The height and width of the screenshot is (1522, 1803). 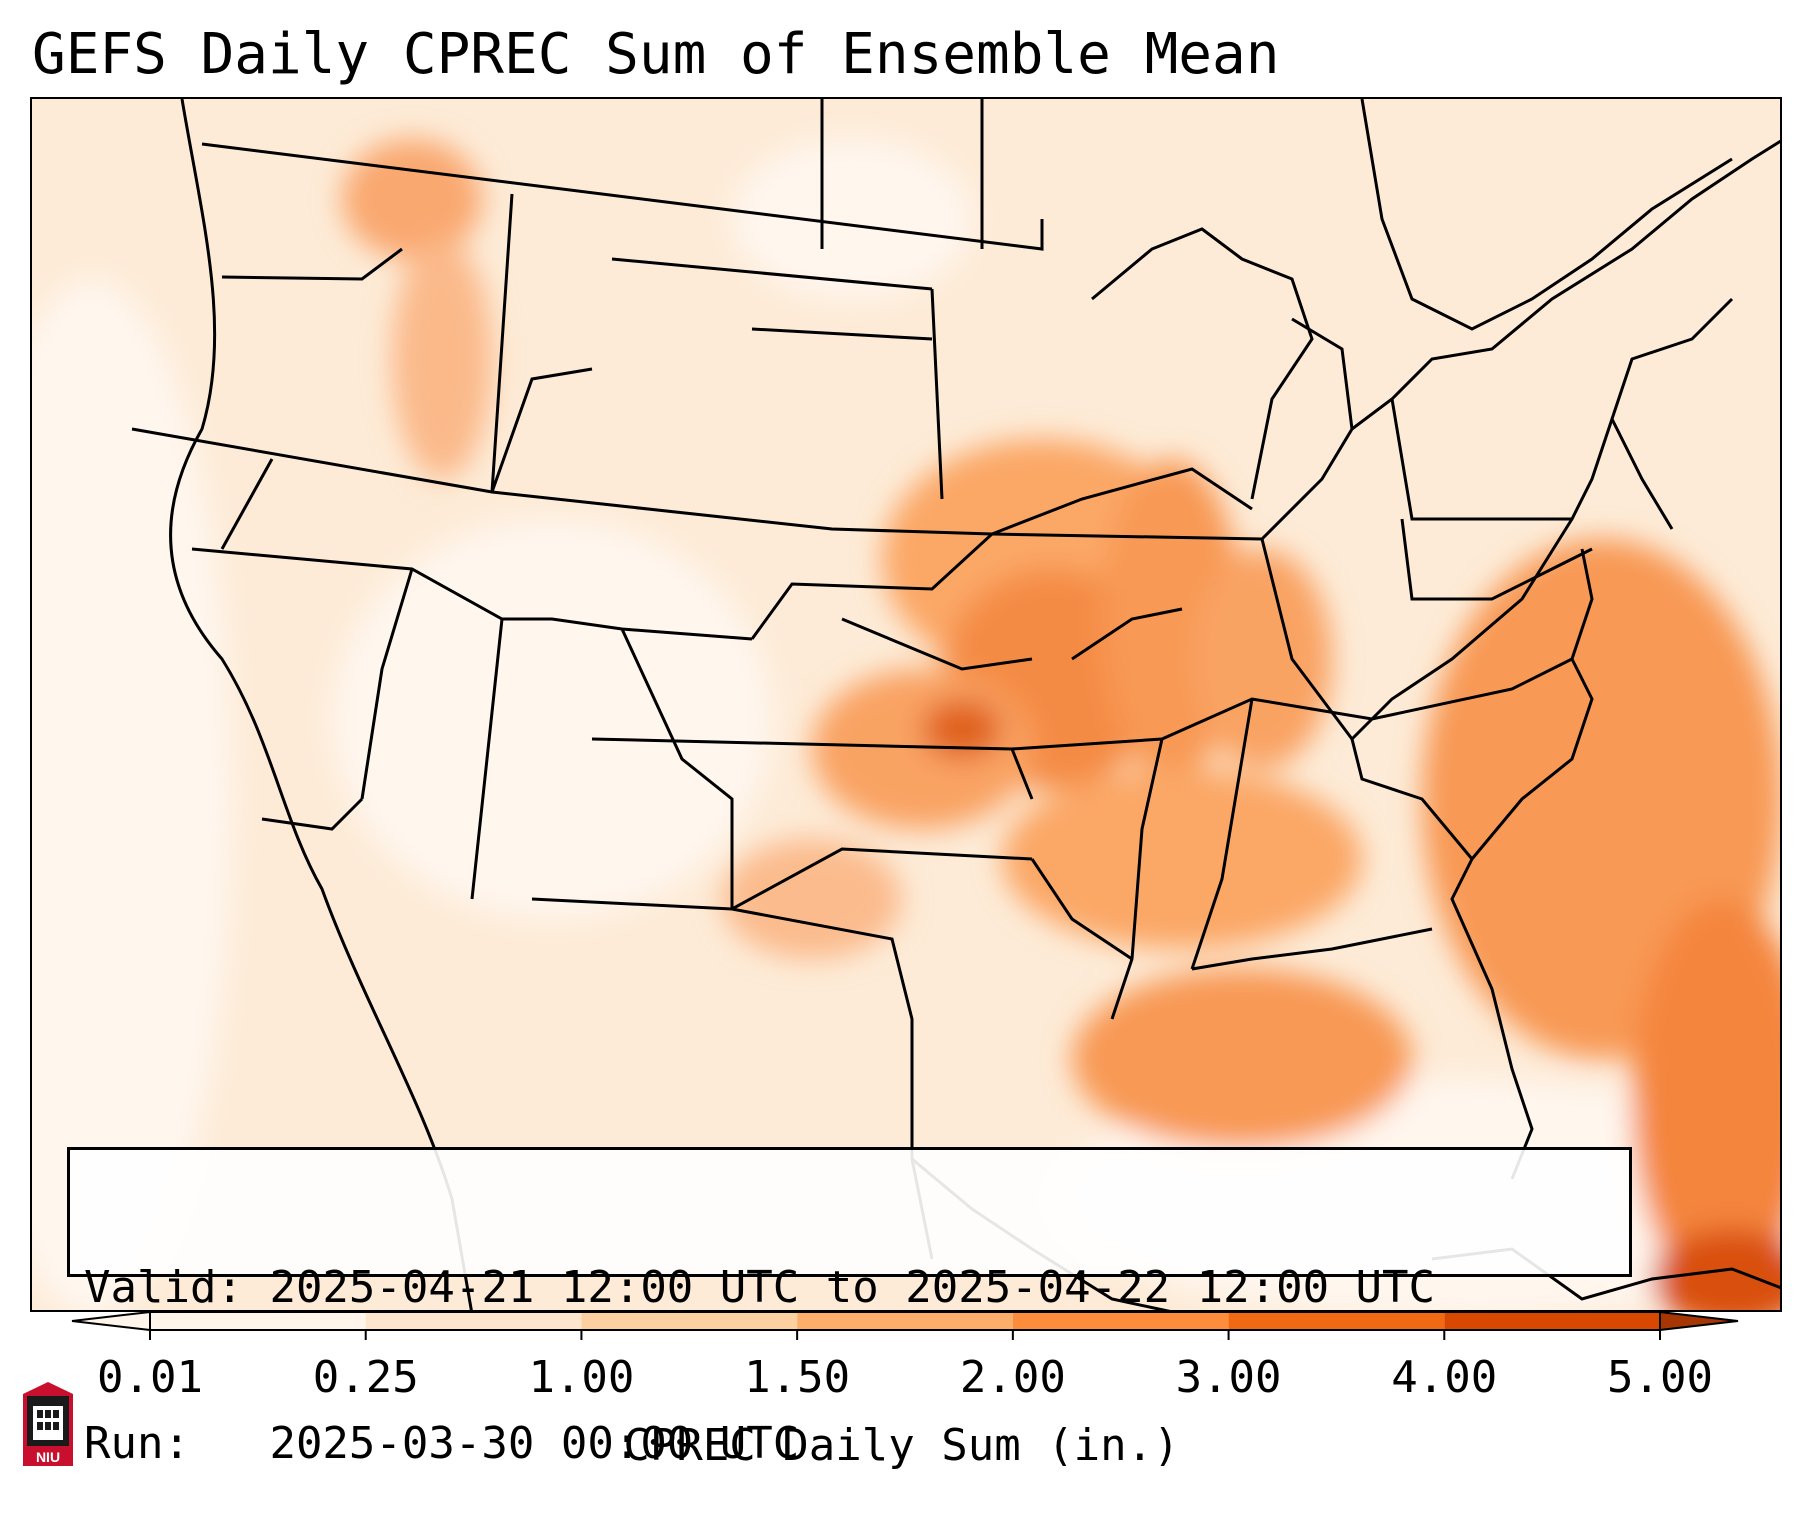 I want to click on colorbar-tick-label: 1.00, so click(x=581, y=1377).